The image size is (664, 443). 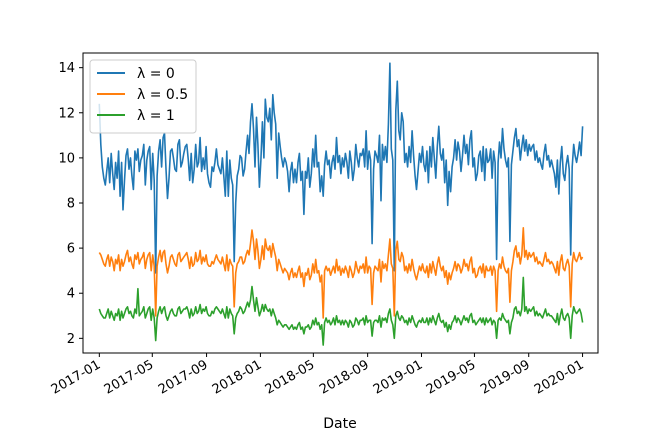 What do you see at coordinates (66, 158) in the screenshot?
I see `y-tick-label: 10` at bounding box center [66, 158].